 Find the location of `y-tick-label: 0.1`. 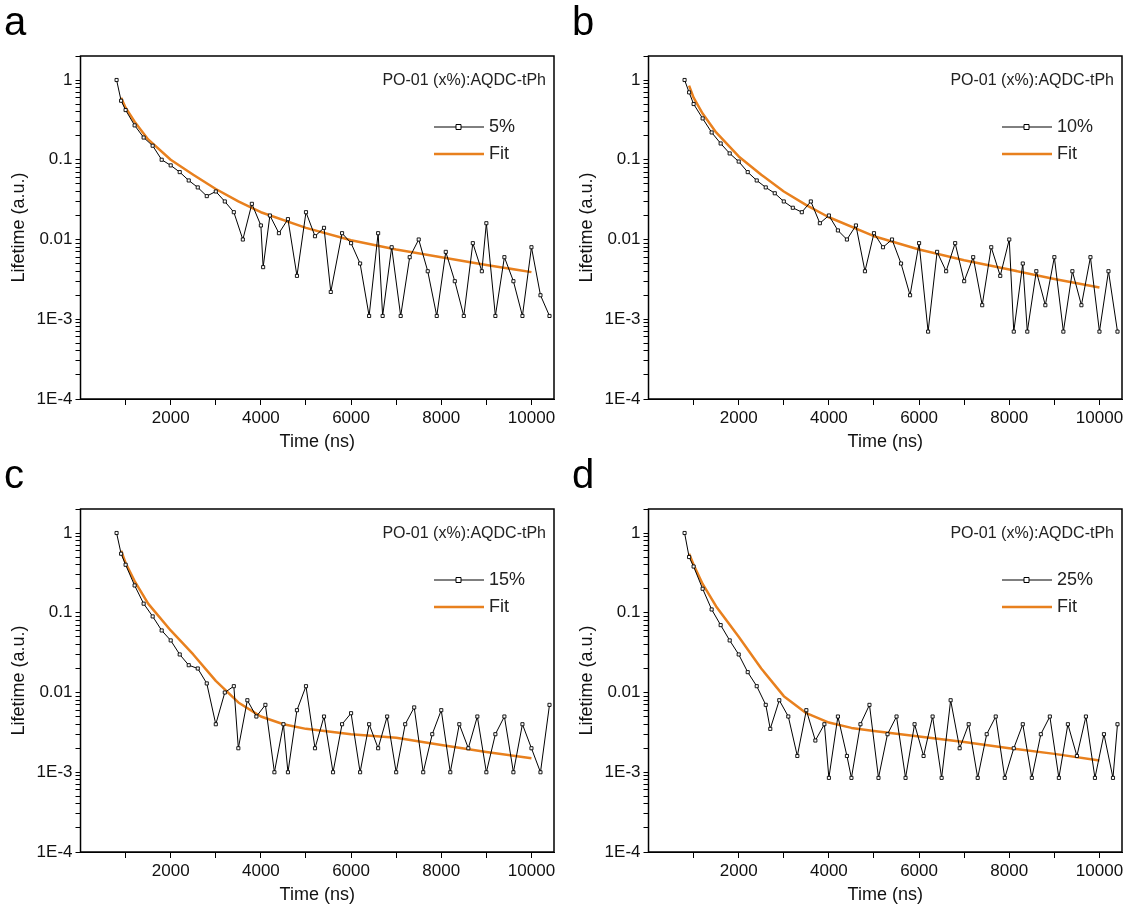

y-tick-label: 0.1 is located at coordinates (60, 159).